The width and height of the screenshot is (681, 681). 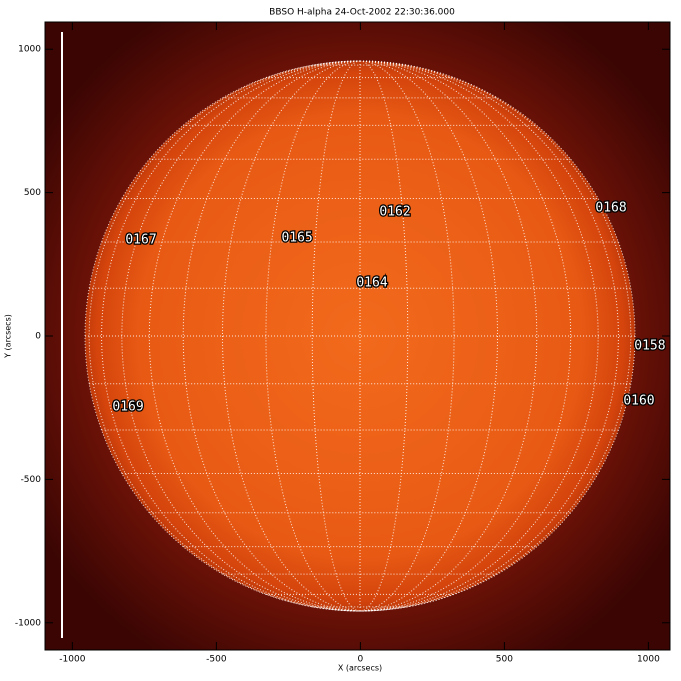 I want to click on region-label: 0164, so click(x=371, y=282).